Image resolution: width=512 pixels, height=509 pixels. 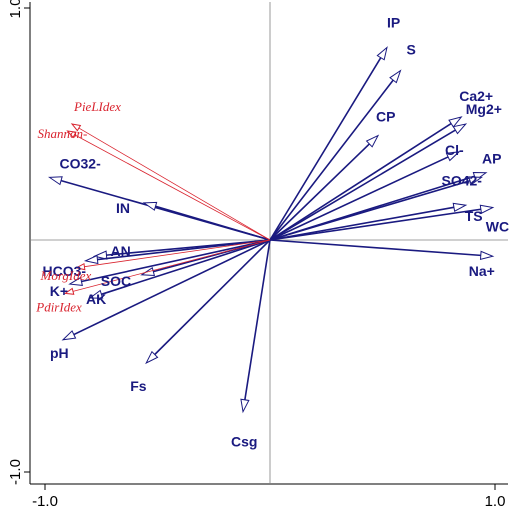 I want to click on arrow-in, so click(x=206, y=221).